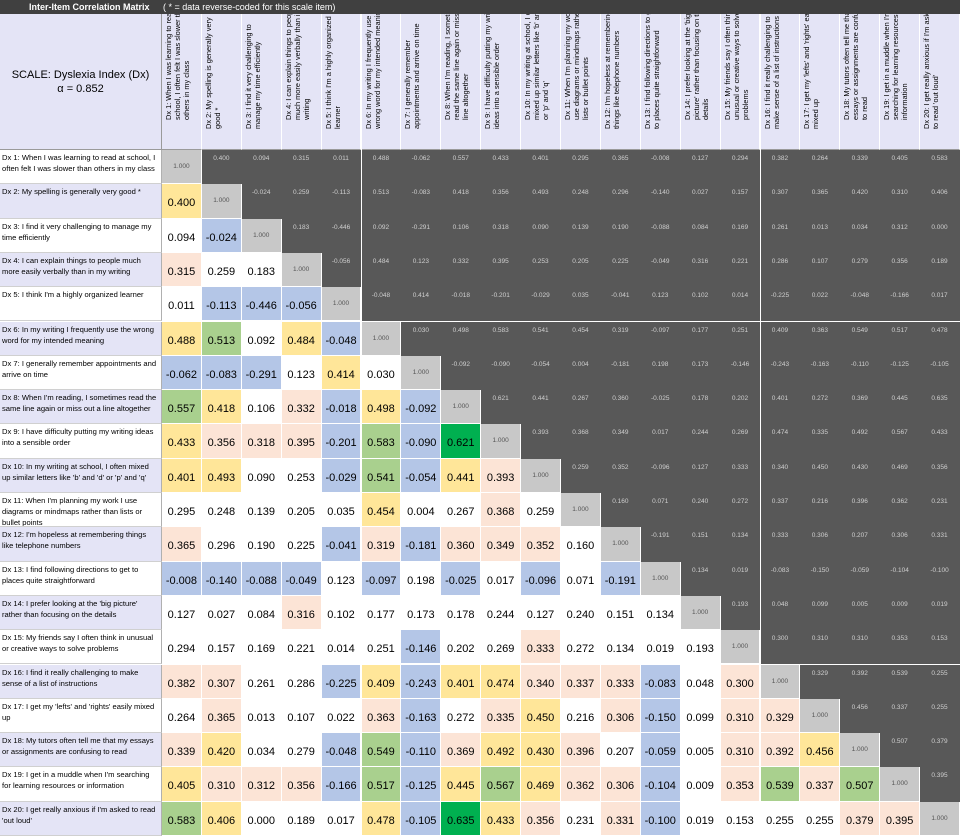 This screenshot has width=960, height=840. Describe the element at coordinates (381, 647) in the screenshot. I see `correlation-cell: 0.251` at that location.